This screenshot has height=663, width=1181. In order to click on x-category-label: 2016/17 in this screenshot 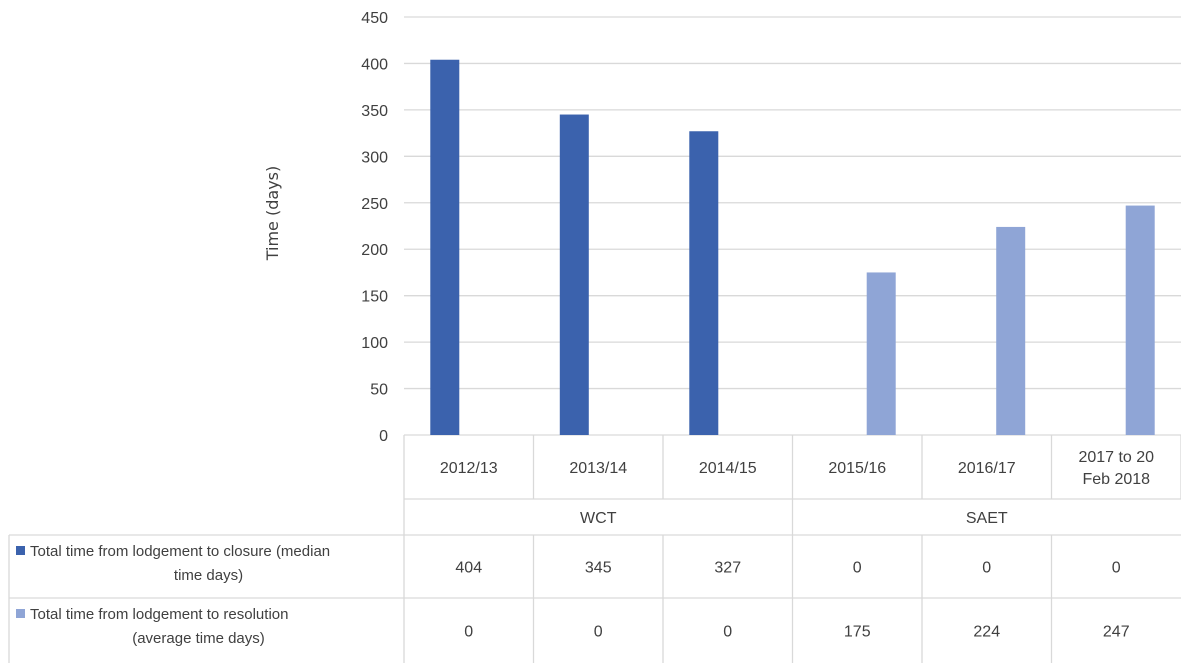, I will do `click(987, 468)`.